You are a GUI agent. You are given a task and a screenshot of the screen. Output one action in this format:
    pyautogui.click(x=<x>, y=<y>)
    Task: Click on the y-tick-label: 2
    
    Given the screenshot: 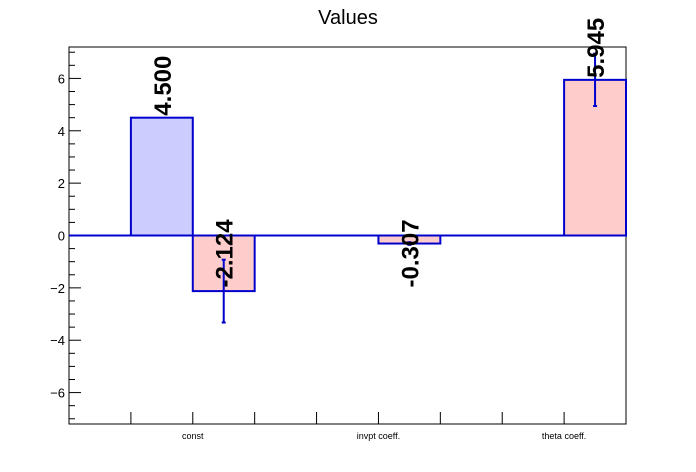 What is the action you would take?
    pyautogui.click(x=61, y=183)
    